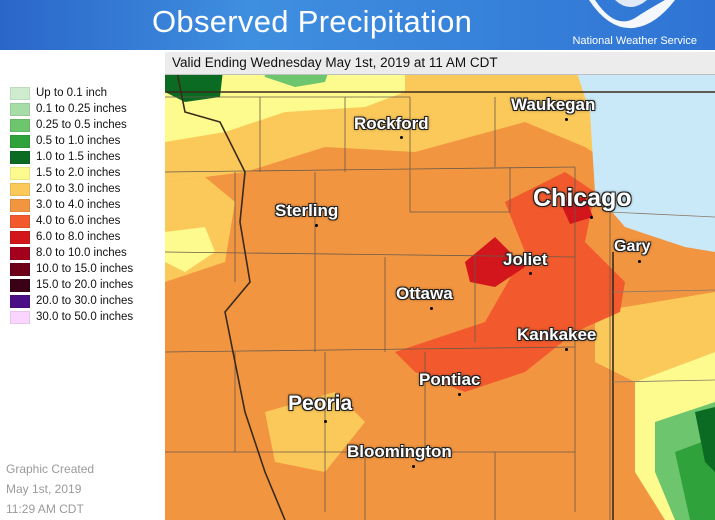 The image size is (715, 520). I want to click on legend-item: 15.0 to 20.0 inches, so click(71, 285).